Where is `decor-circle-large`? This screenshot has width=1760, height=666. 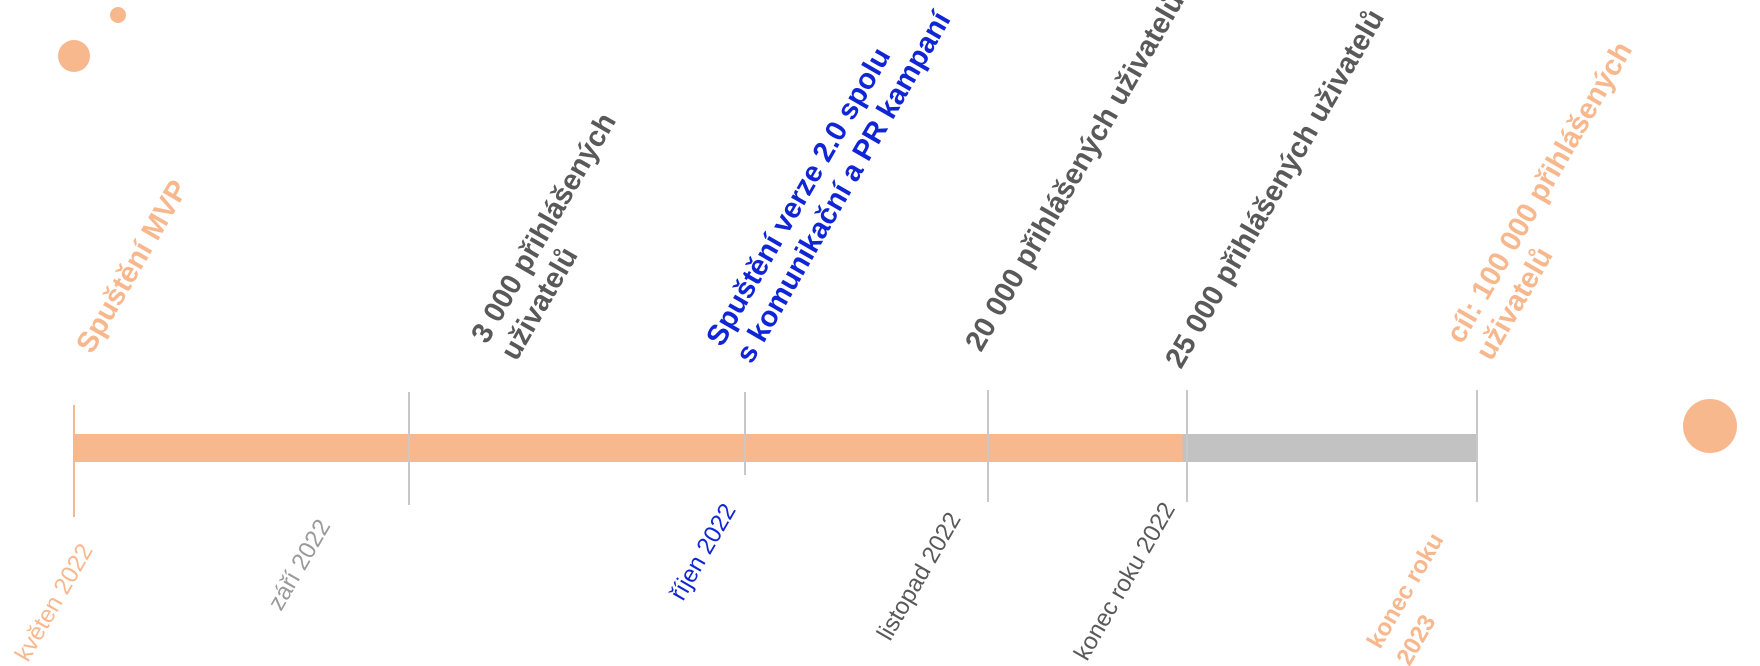
decor-circle-large is located at coordinates (74, 56).